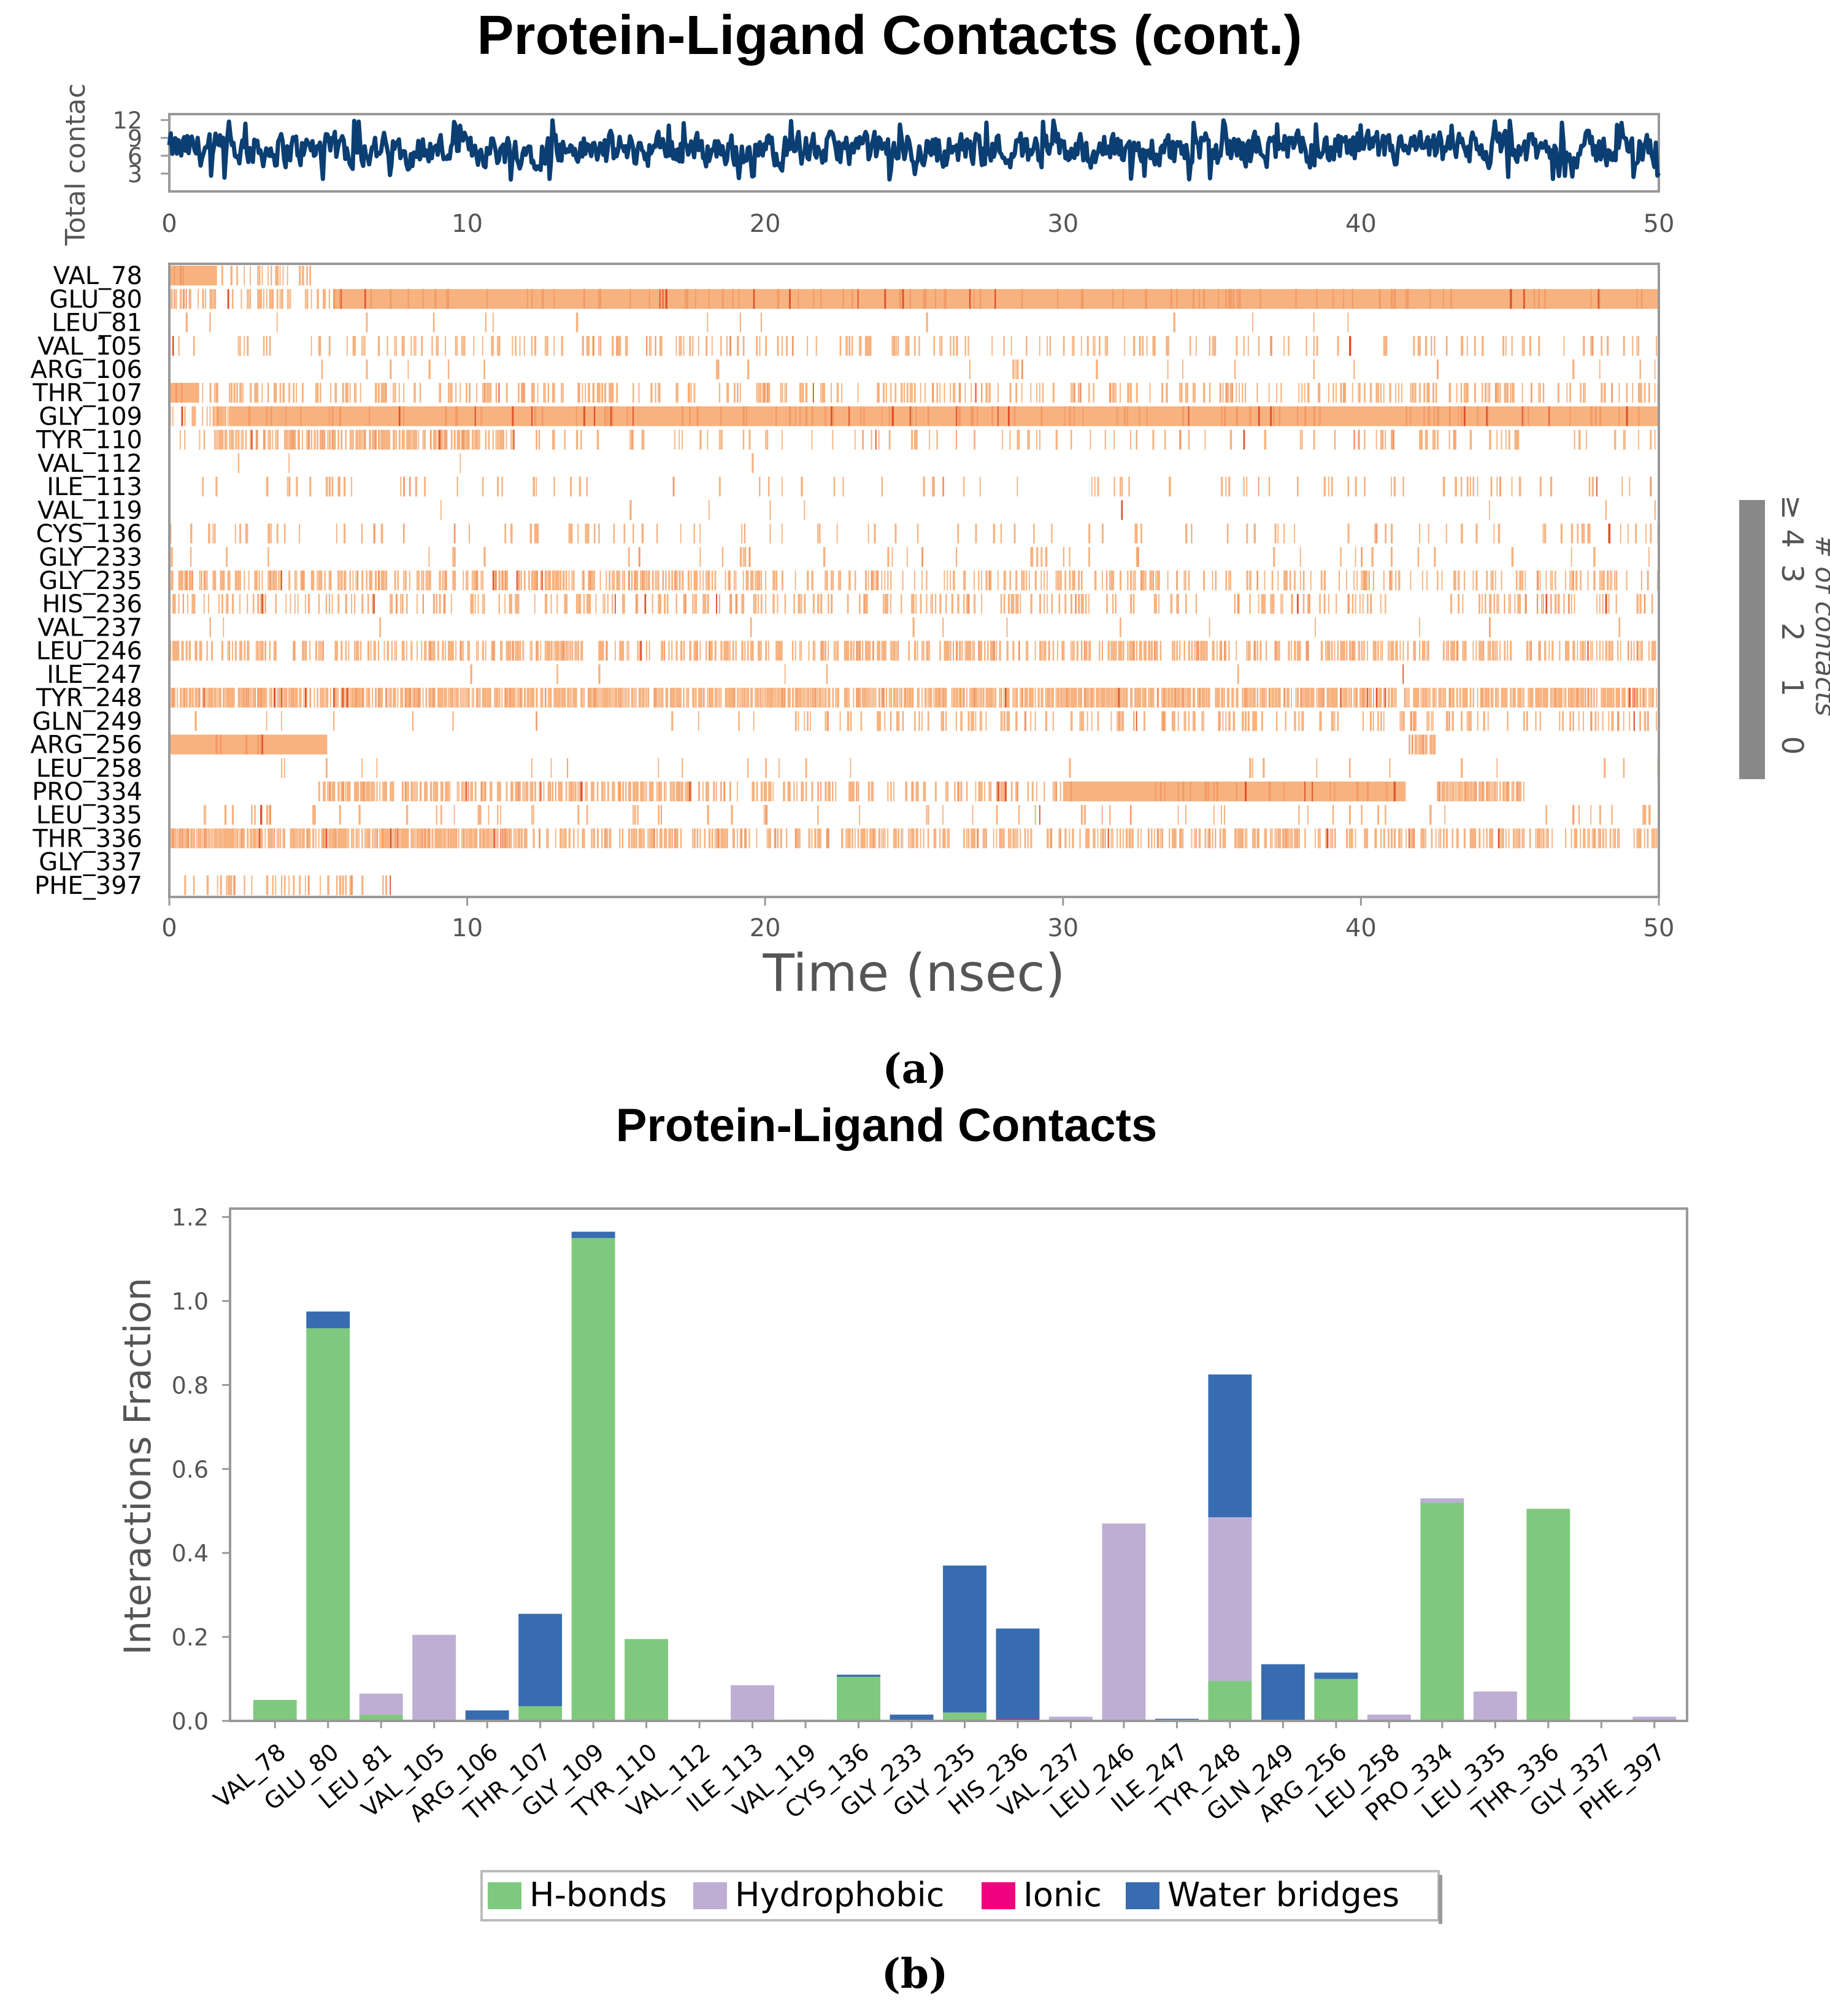 The image size is (1830, 2016). I want to click on line-xtick-label: 50, so click(1659, 224).